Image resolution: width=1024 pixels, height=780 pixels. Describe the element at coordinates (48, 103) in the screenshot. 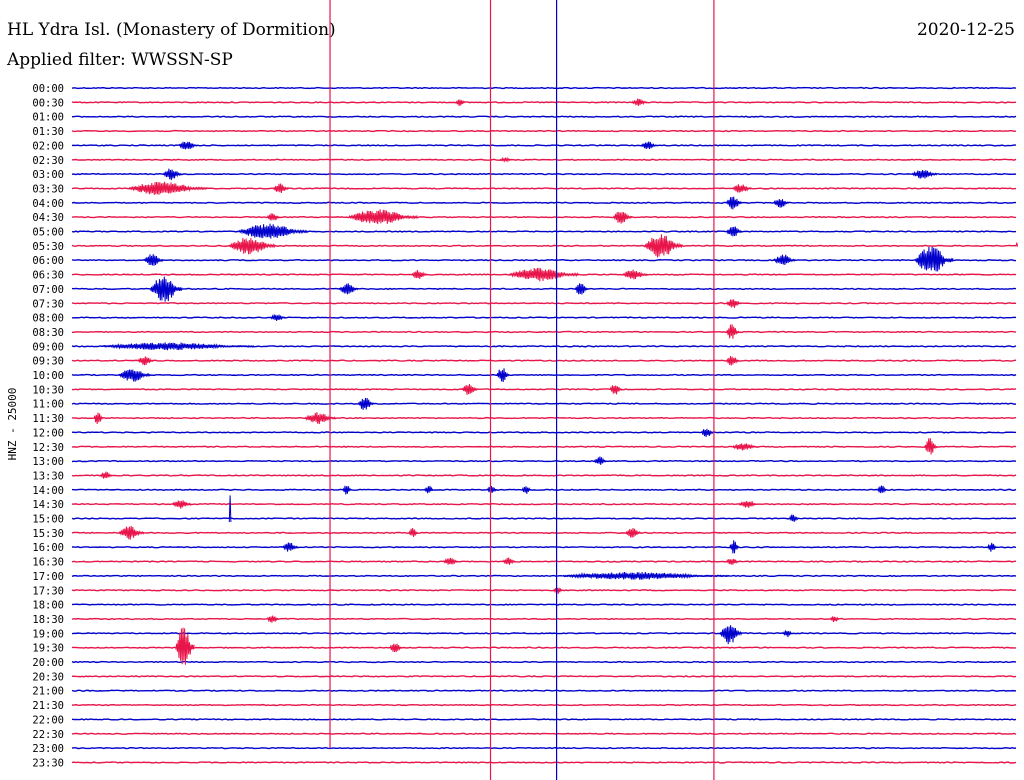

I see `row-time-label: 00:30` at that location.